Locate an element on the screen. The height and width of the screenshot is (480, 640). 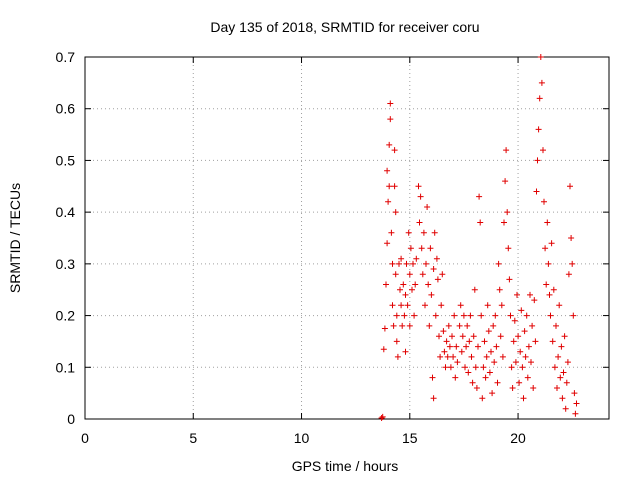
x-axis-label: GPS time / hours is located at coordinates (345, 466).